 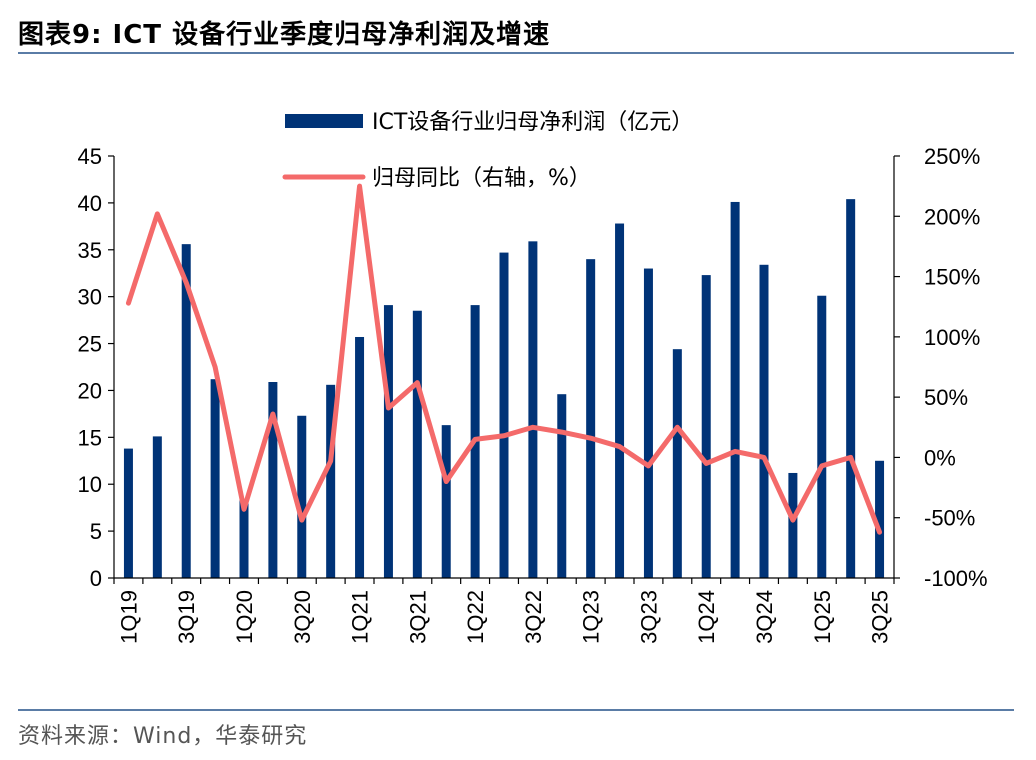 I want to click on right-tick-label: 200%, so click(x=952, y=216).